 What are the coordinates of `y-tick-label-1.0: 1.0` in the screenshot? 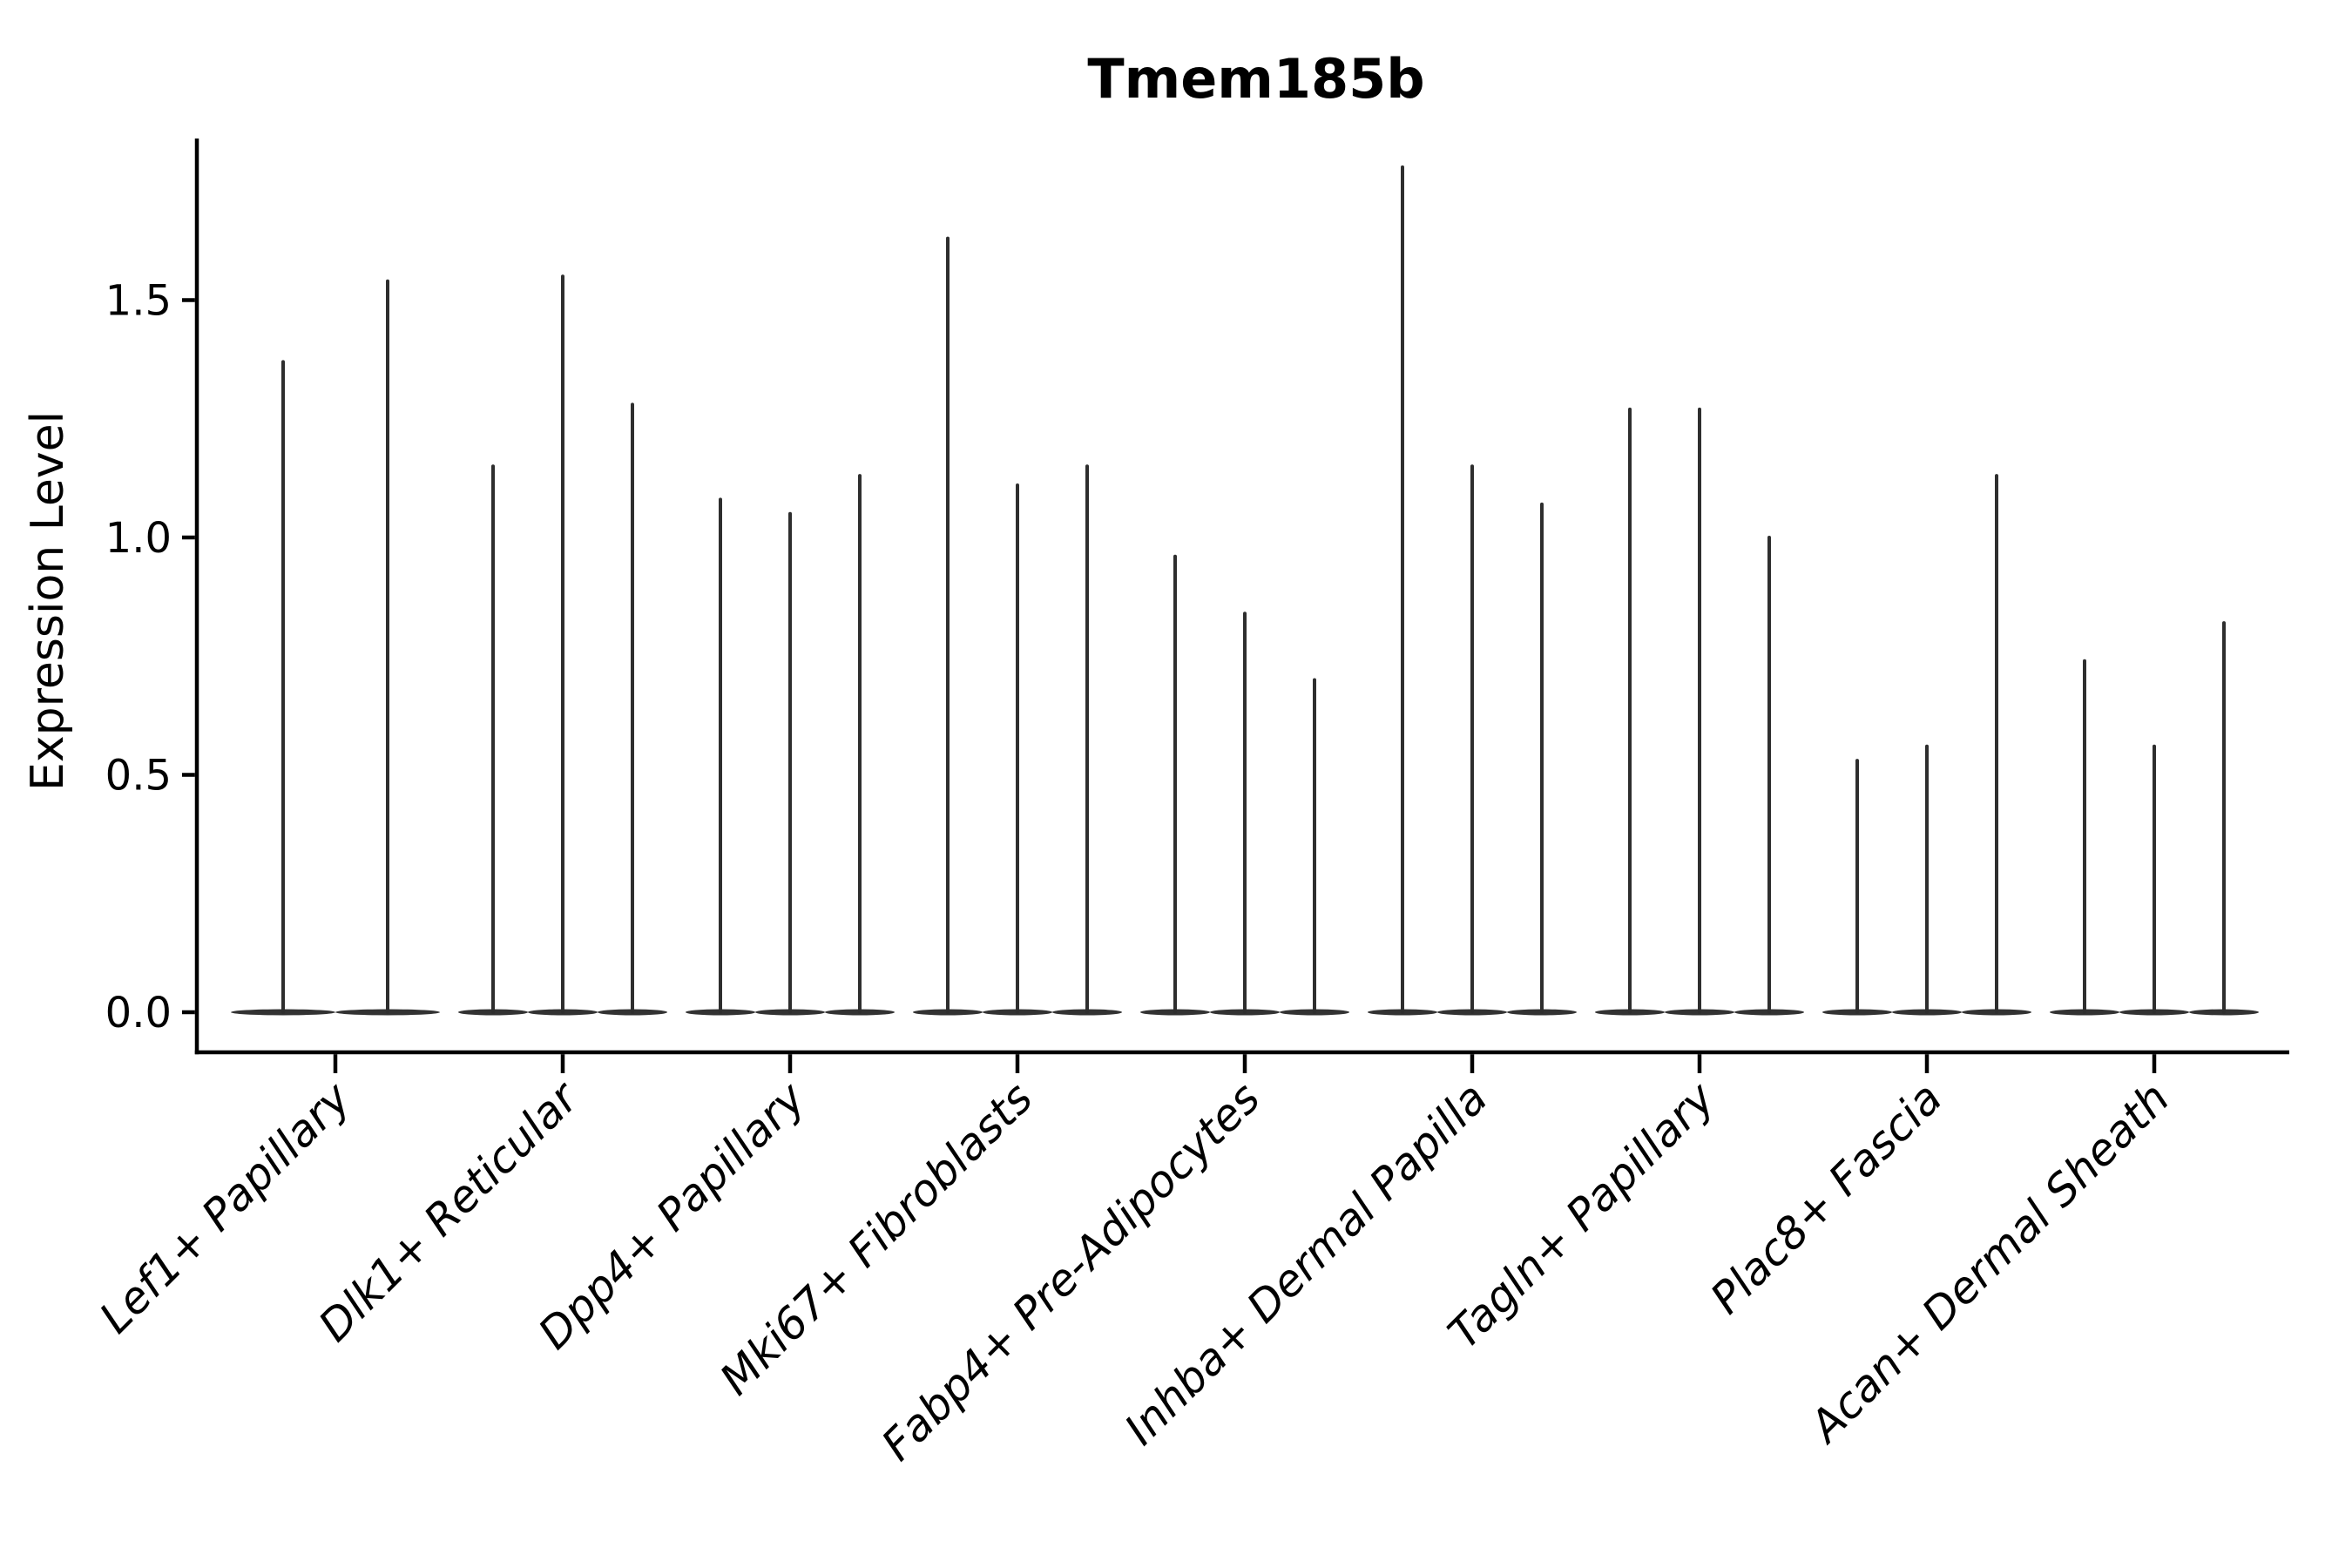 It's located at (138, 538).